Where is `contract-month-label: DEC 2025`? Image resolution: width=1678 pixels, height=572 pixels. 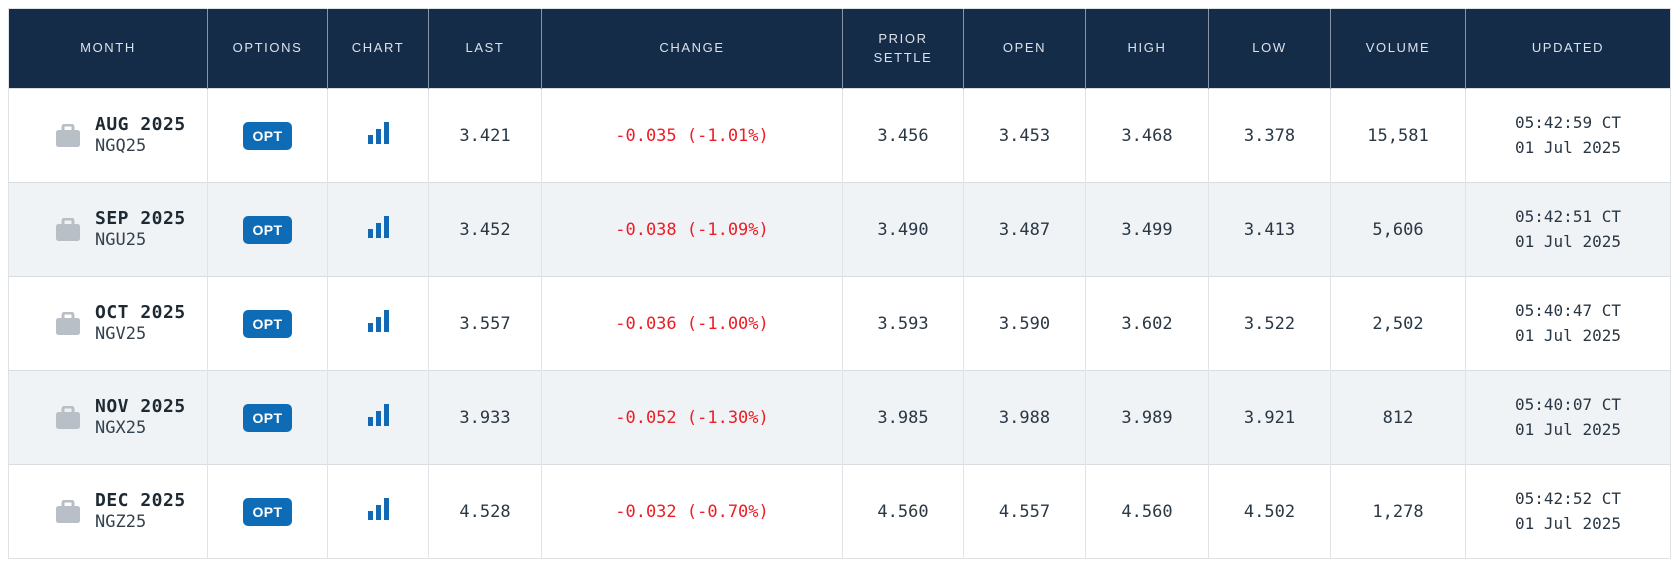 contract-month-label: DEC 2025 is located at coordinates (140, 501).